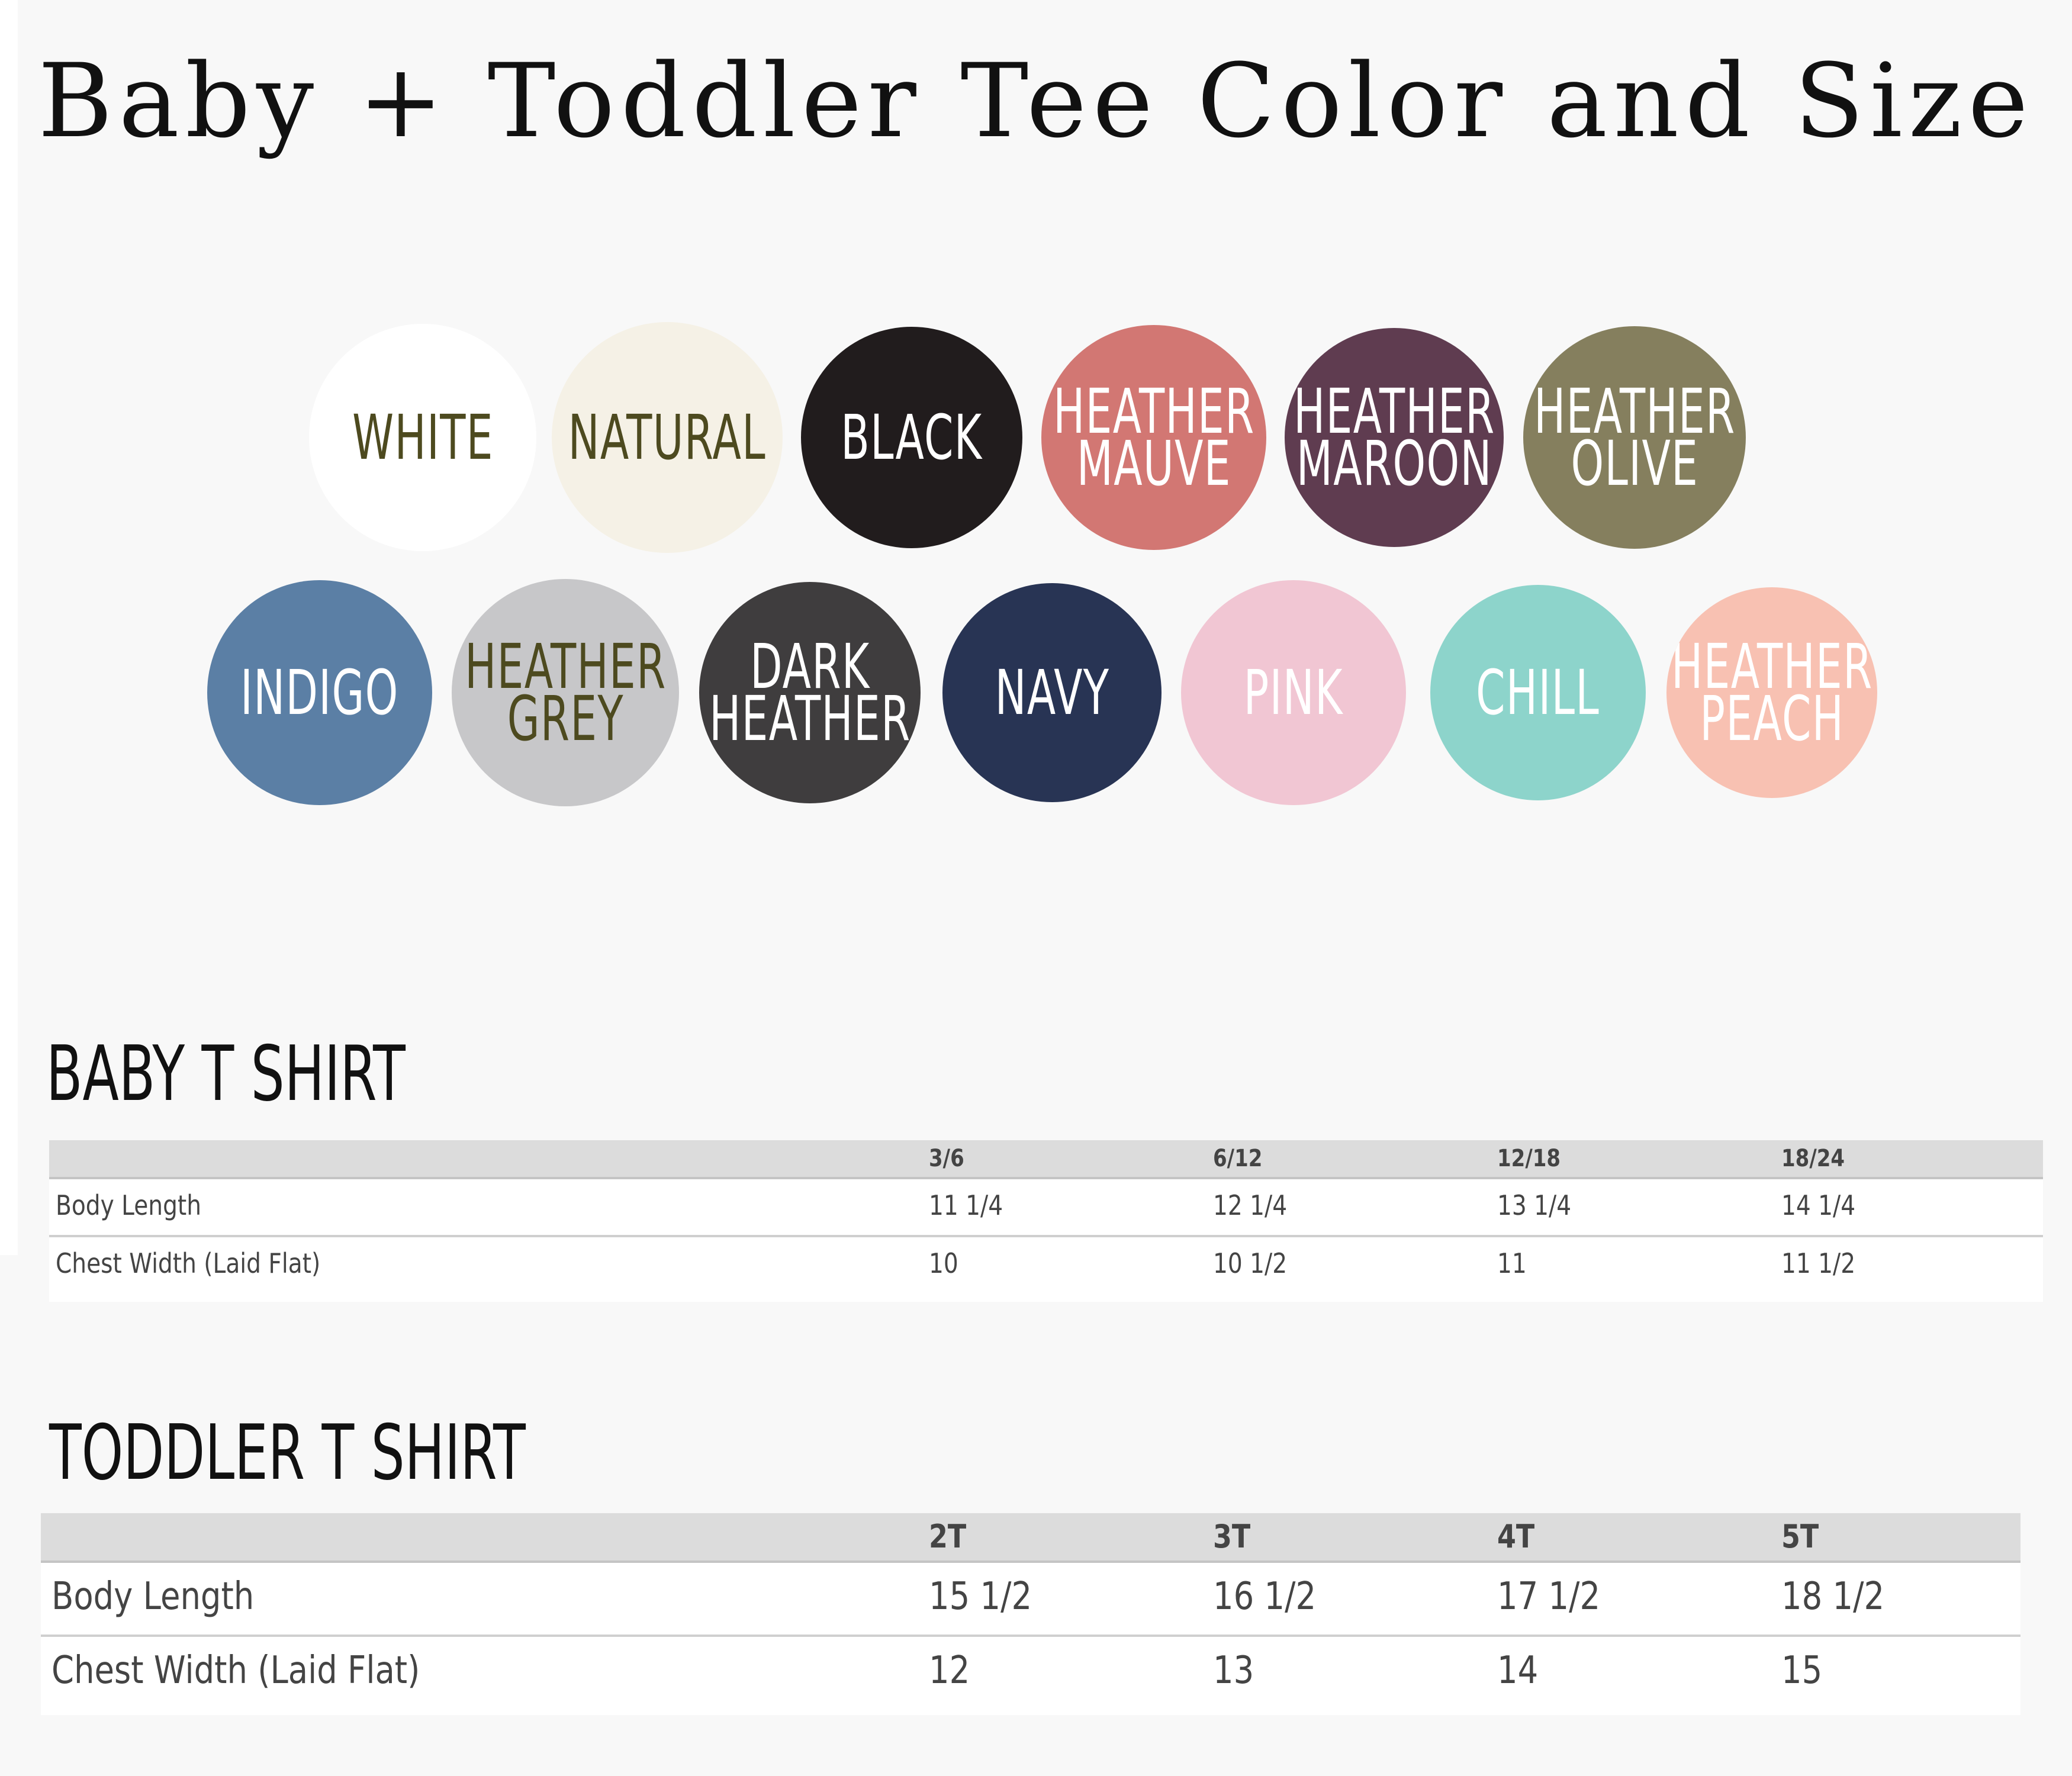 The width and height of the screenshot is (2072, 1776). I want to click on color-swatch: INDIGO, so click(319, 692).